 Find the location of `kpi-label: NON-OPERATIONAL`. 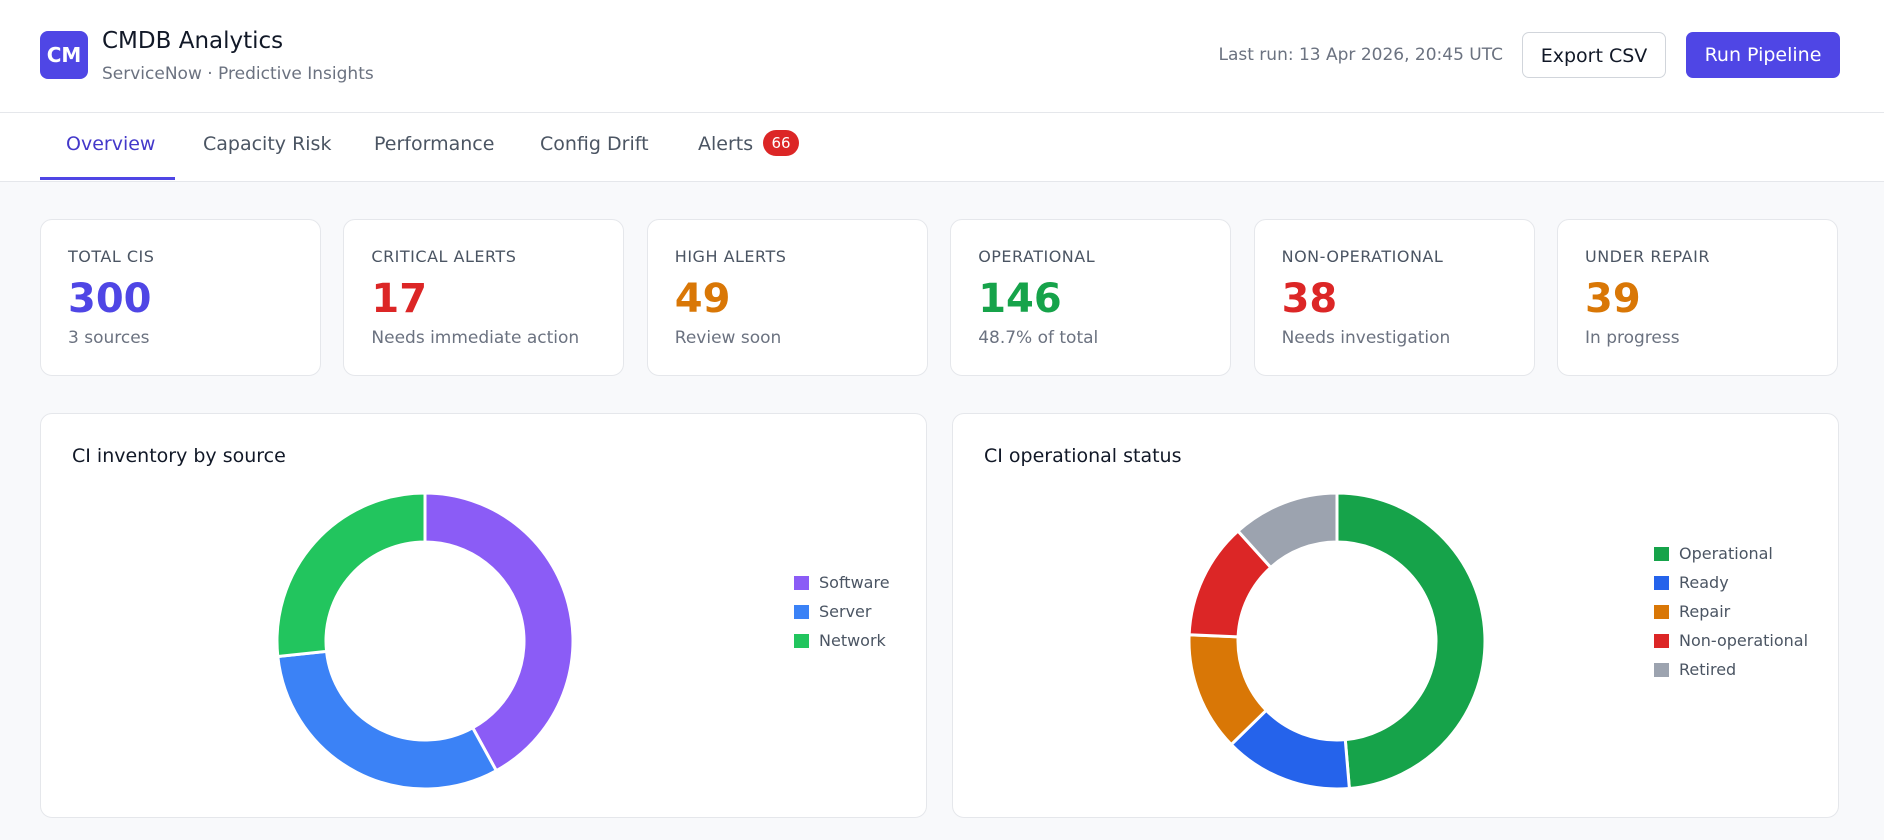

kpi-label: NON-OPERATIONAL is located at coordinates (1362, 256).